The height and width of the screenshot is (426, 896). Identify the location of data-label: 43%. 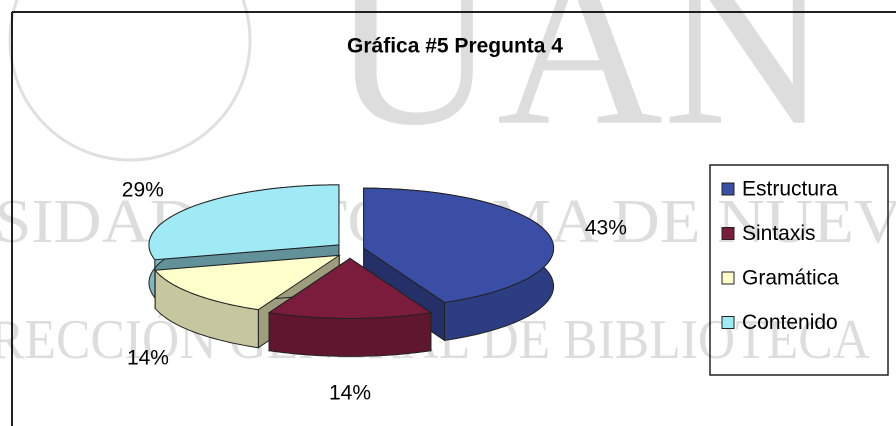
(606, 228).